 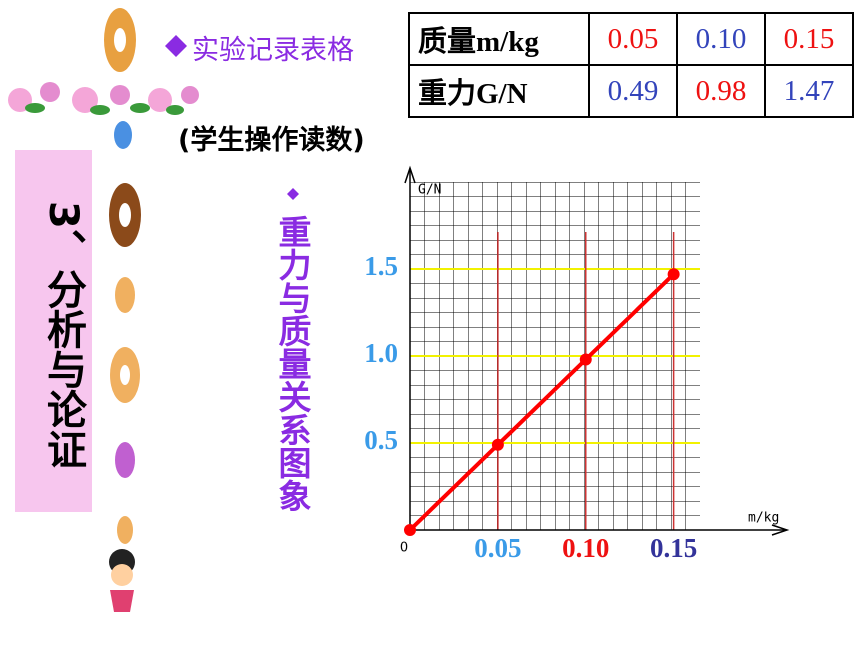 I want to click on origin-label: 0, so click(x=404, y=548).